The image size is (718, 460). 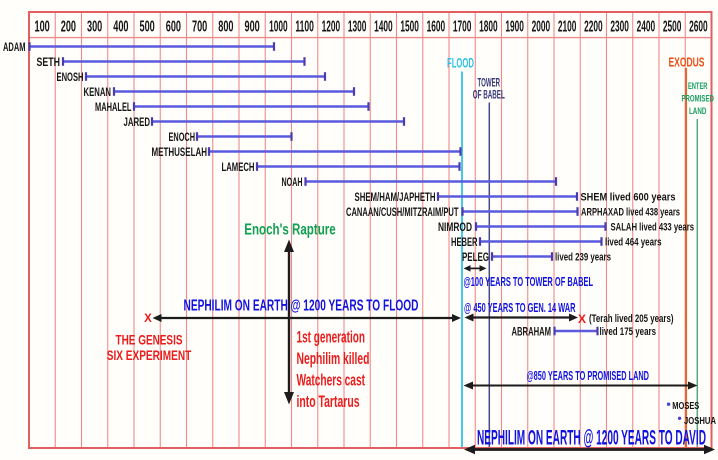 I want to click on svg-text: 1400, so click(x=383, y=27).